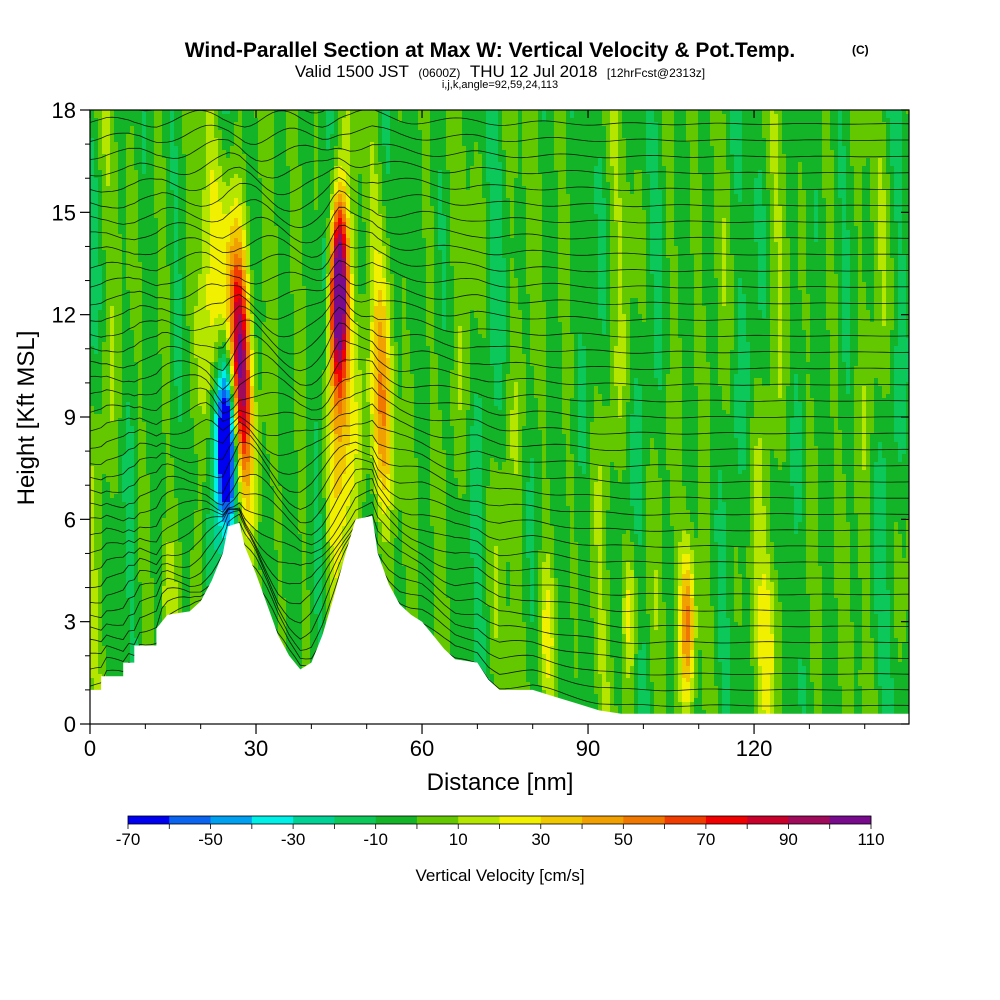  Describe the element at coordinates (656, 73) in the screenshot. I see `subtitle-forecast: [12hrFcst@2313z]` at that location.